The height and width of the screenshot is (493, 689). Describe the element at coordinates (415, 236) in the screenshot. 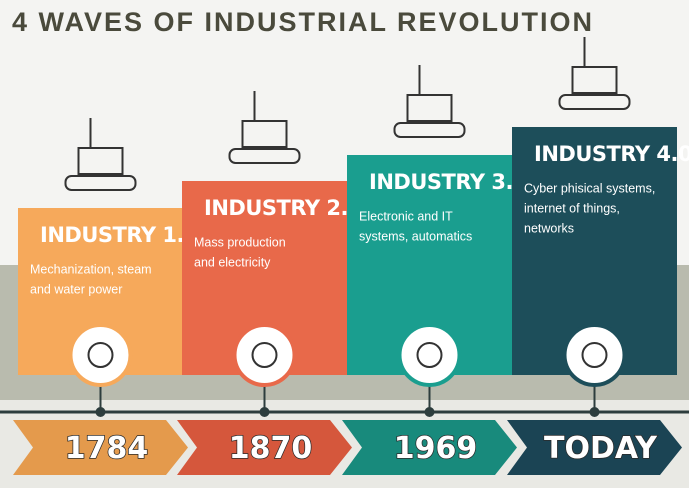

I see `stage-description: systems, automatics` at that location.